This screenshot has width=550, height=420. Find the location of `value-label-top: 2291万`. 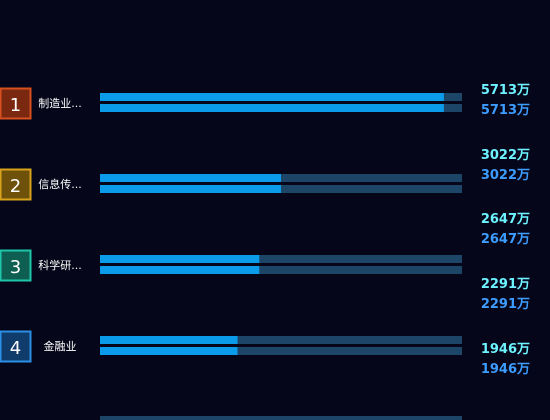

value-label-top: 2291万 is located at coordinates (505, 284).